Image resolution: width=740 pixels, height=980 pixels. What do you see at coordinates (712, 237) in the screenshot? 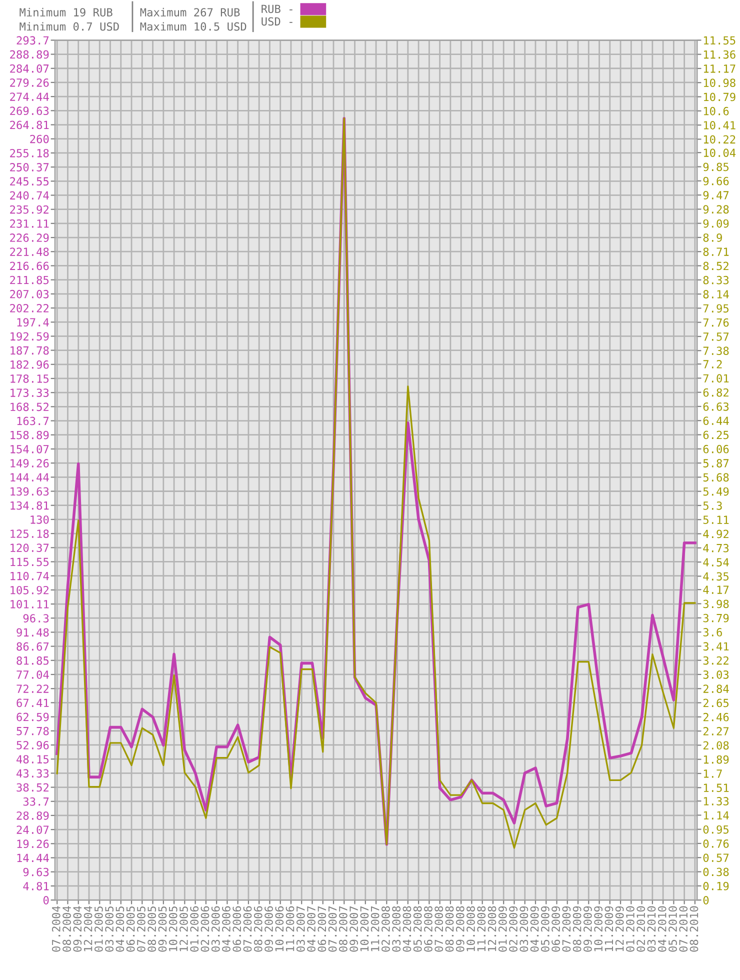
I see `y2-tick-label: 8.9` at bounding box center [712, 237].